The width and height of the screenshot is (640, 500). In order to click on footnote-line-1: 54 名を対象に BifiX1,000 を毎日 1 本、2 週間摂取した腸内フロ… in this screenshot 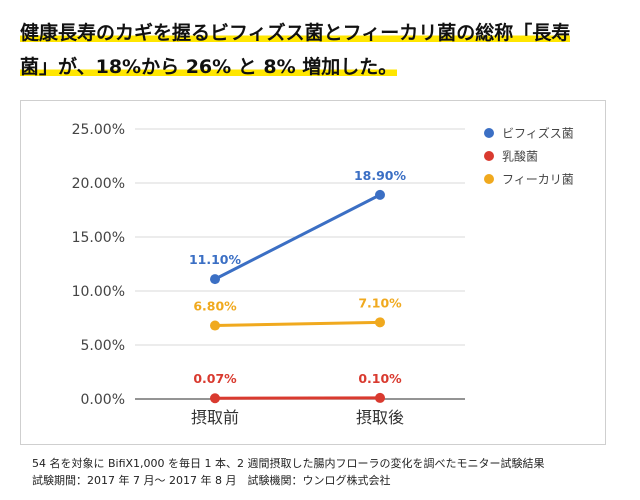, I will do `click(288, 463)`.